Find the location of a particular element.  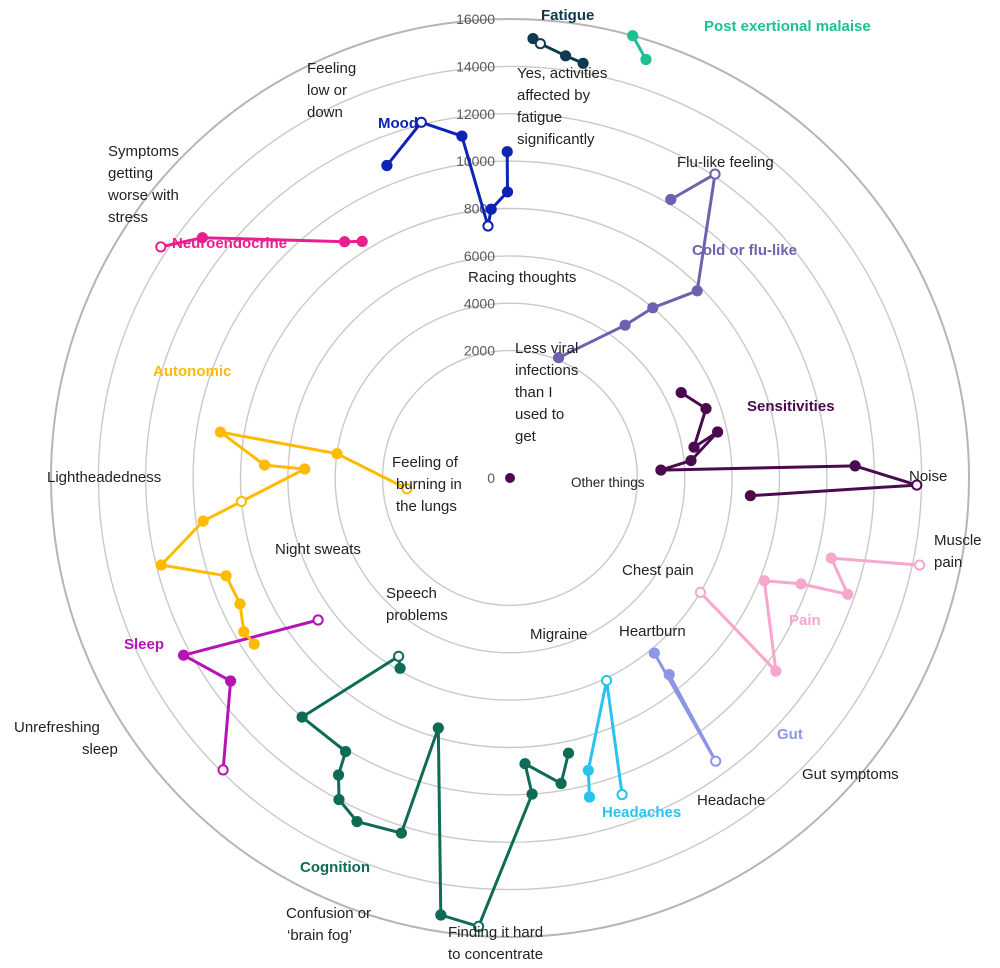

group-label: Sensitivities is located at coordinates (791, 406).